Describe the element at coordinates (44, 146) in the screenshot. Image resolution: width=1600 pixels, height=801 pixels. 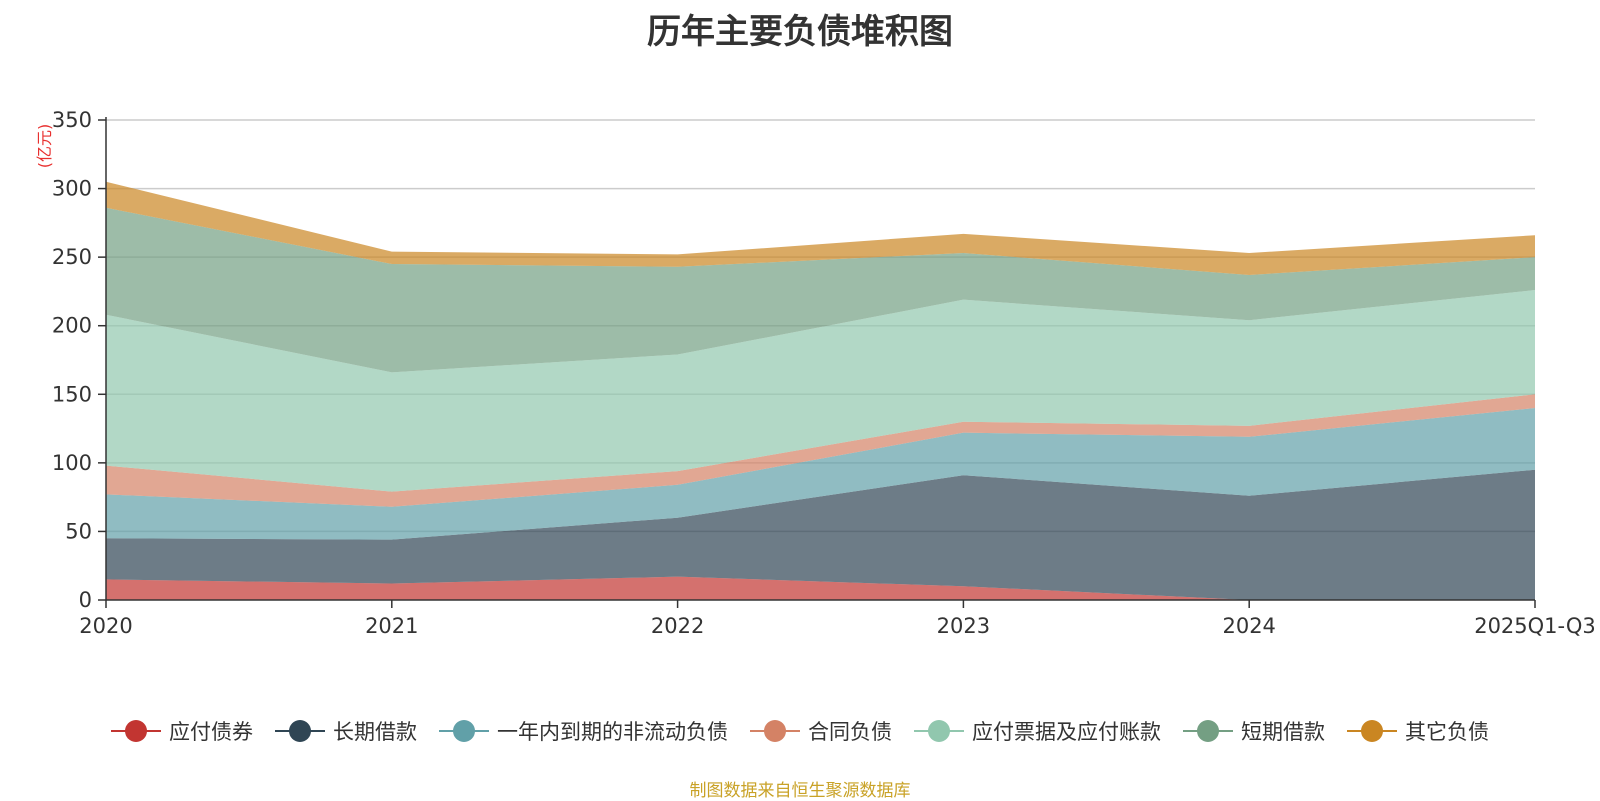
I see `y-axis-unit-label: (亿元)` at that location.